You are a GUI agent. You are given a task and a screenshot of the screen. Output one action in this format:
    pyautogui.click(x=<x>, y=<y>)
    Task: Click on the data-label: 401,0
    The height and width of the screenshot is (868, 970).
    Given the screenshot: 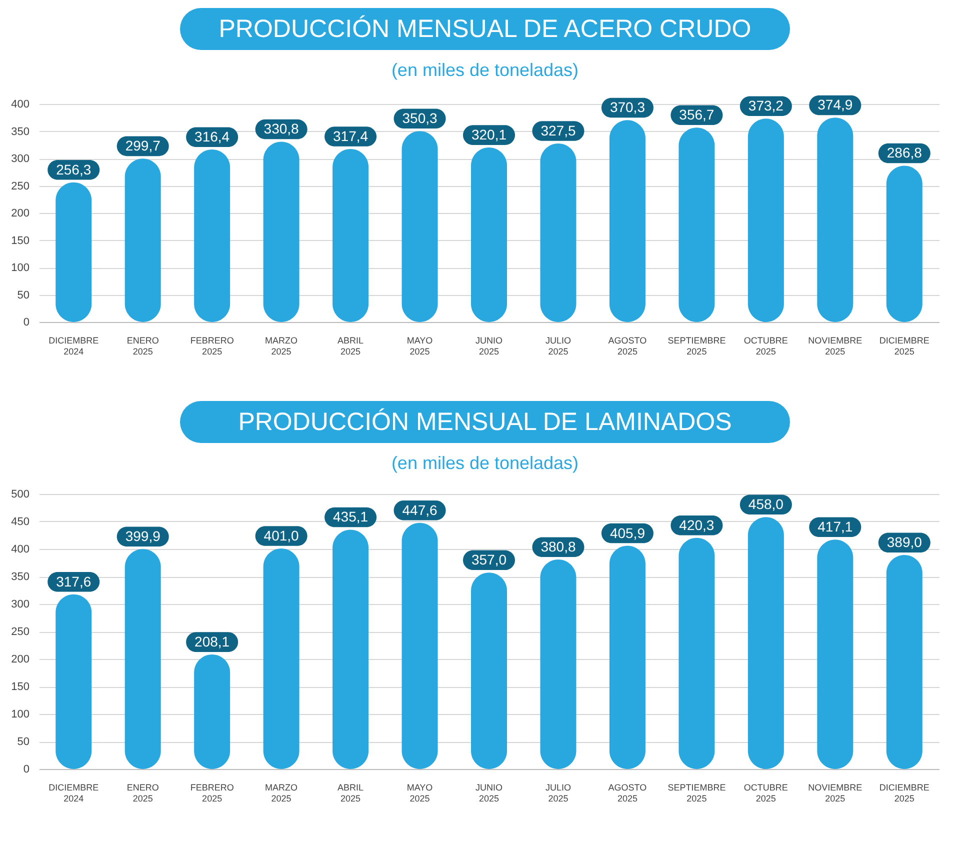 What is the action you would take?
    pyautogui.click(x=282, y=535)
    